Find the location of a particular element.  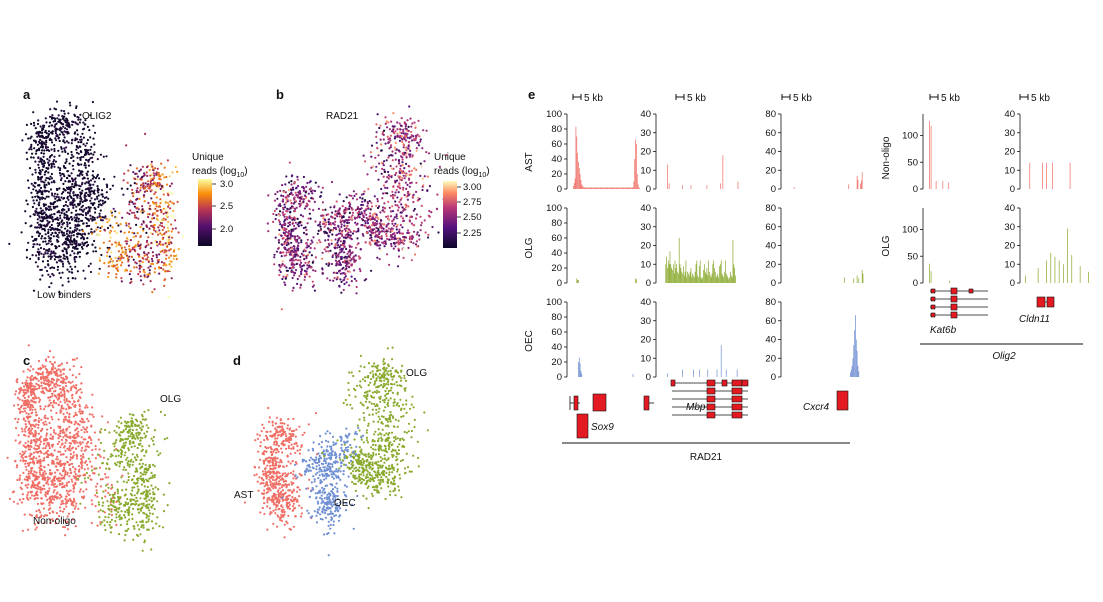

panel-letter-e: e is located at coordinates (531, 94).